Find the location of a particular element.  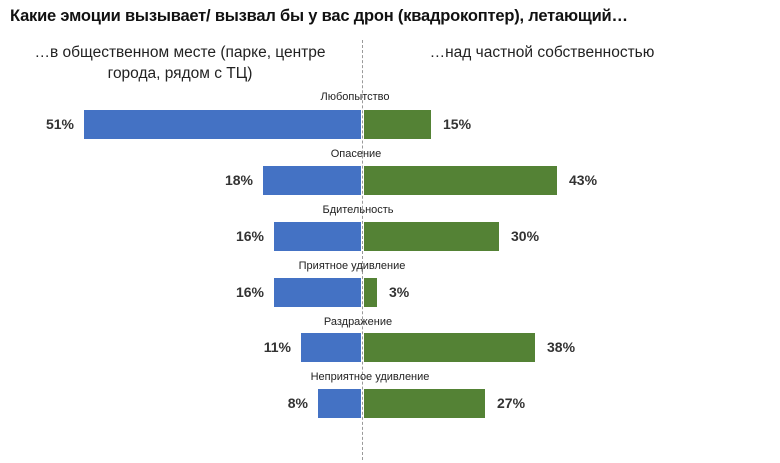

value-label-public-place: 8% is located at coordinates (297, 403).